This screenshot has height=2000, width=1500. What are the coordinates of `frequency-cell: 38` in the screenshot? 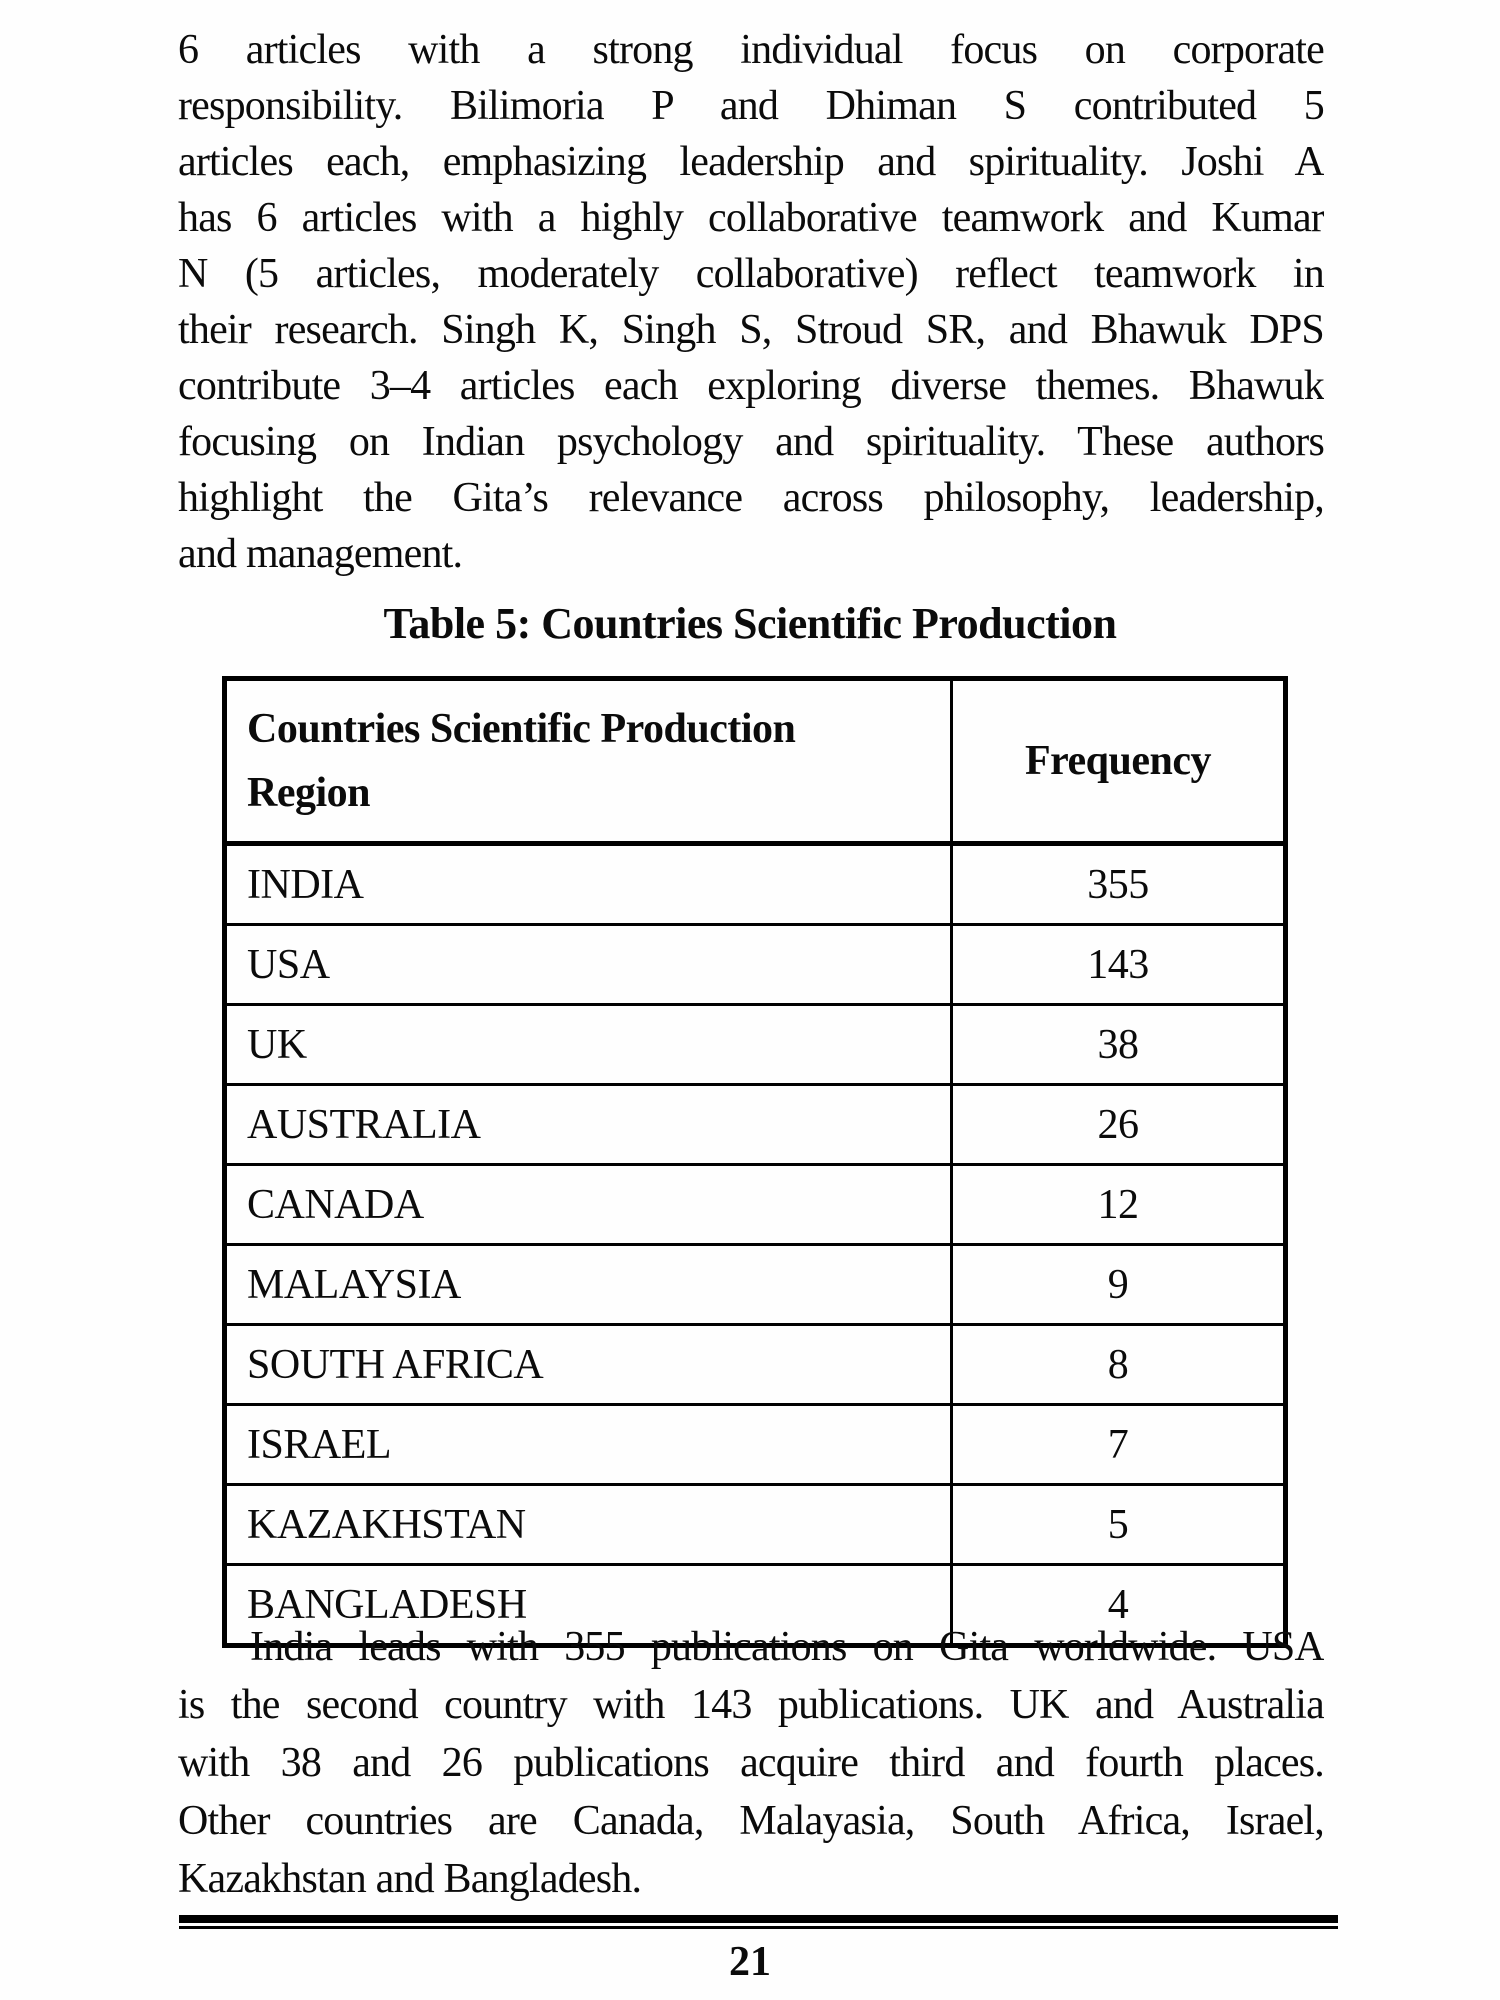 It's located at (1118, 1044).